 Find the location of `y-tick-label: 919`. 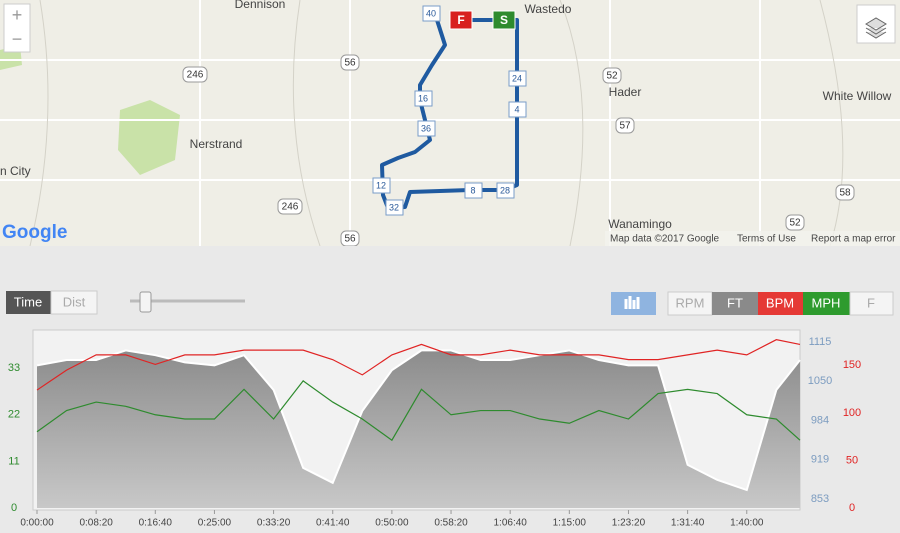

y-tick-label: 919 is located at coordinates (820, 459).